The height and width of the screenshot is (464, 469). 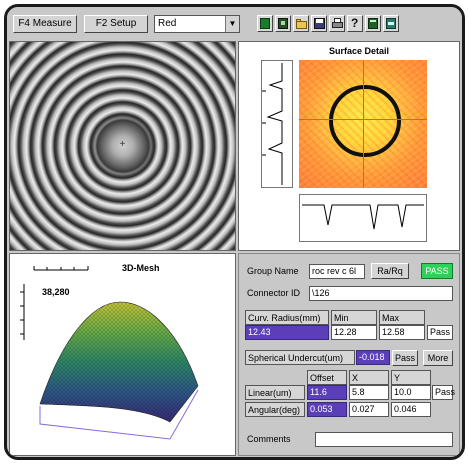 What do you see at coordinates (116, 24) in the screenshot?
I see `setup-button: F2 Setup` at bounding box center [116, 24].